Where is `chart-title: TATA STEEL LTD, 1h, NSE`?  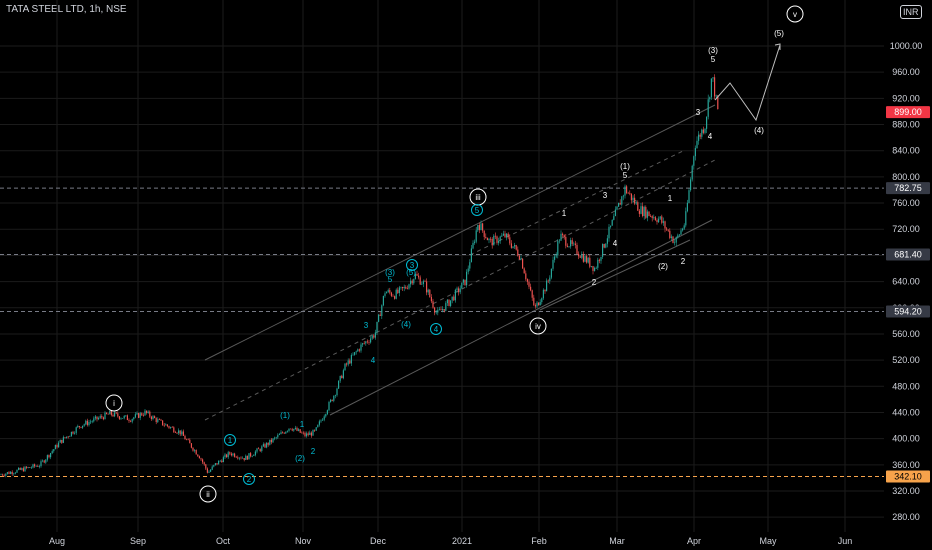 chart-title: TATA STEEL LTD, 1h, NSE is located at coordinates (66, 9).